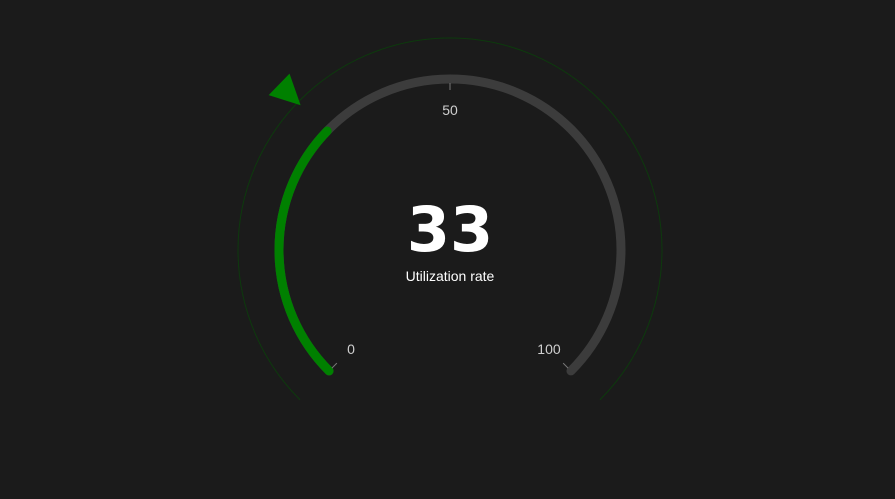  Describe the element at coordinates (450, 229) in the screenshot. I see `gauge-value: 33` at that location.